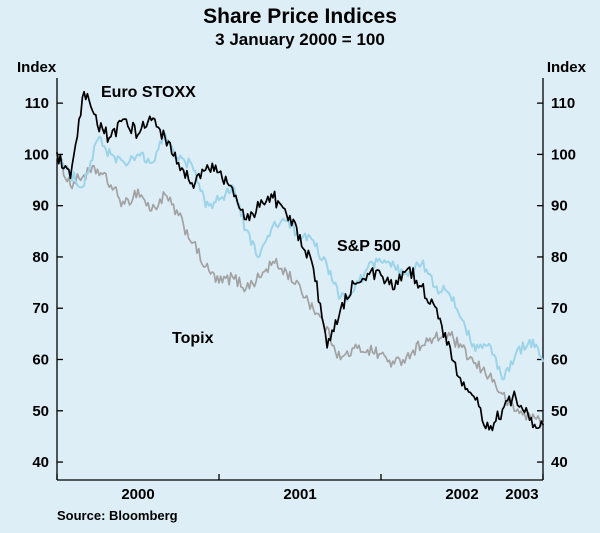  Describe the element at coordinates (559, 411) in the screenshot. I see `y-tick-label-right: 50` at that location.